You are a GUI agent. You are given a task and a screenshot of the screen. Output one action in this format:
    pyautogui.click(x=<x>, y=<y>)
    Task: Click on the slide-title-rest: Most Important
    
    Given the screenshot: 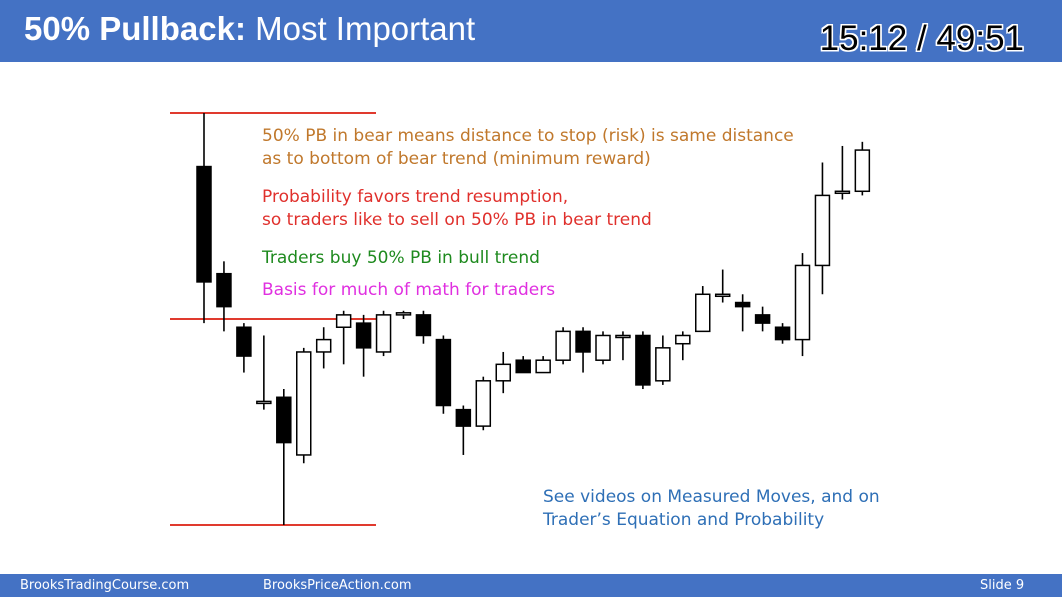 What is the action you would take?
    pyautogui.click(x=360, y=28)
    